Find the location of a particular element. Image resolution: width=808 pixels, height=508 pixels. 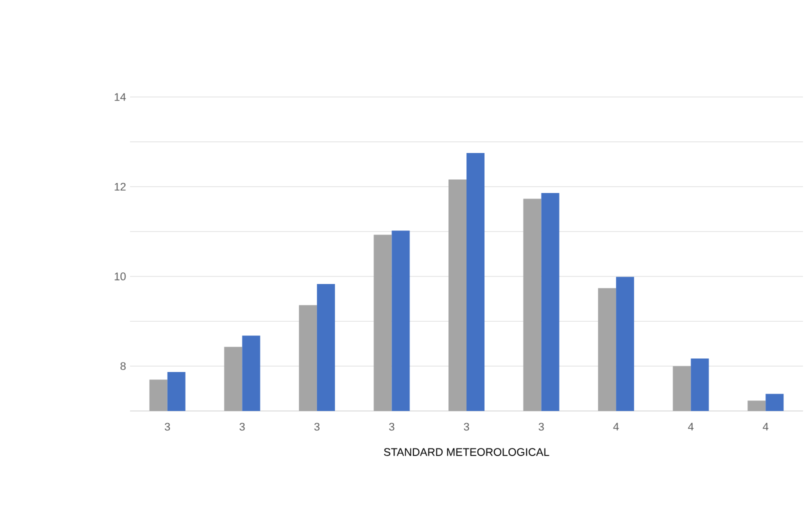

y-tick-label: 10 is located at coordinates (120, 276).